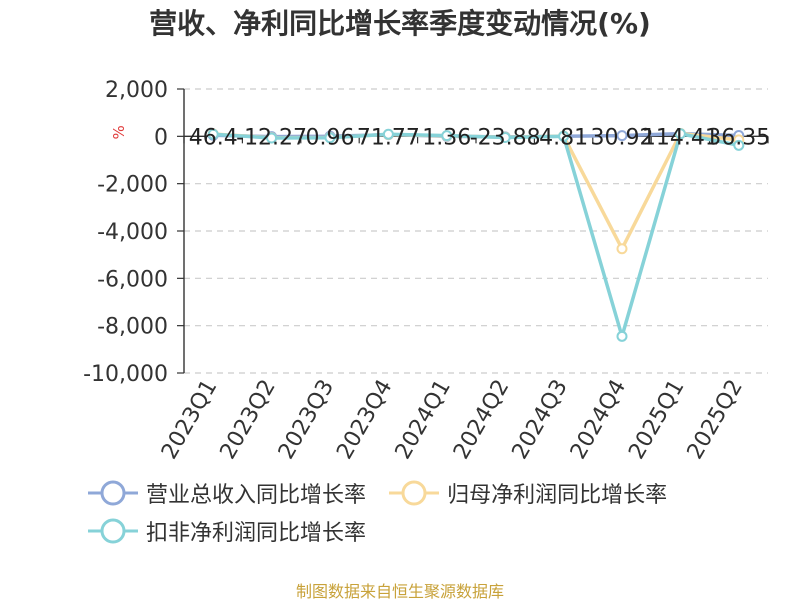 The width and height of the screenshot is (800, 602). Describe the element at coordinates (256, 495) in the screenshot. I see `legend-label: 营业总收入同比增长率` at that location.